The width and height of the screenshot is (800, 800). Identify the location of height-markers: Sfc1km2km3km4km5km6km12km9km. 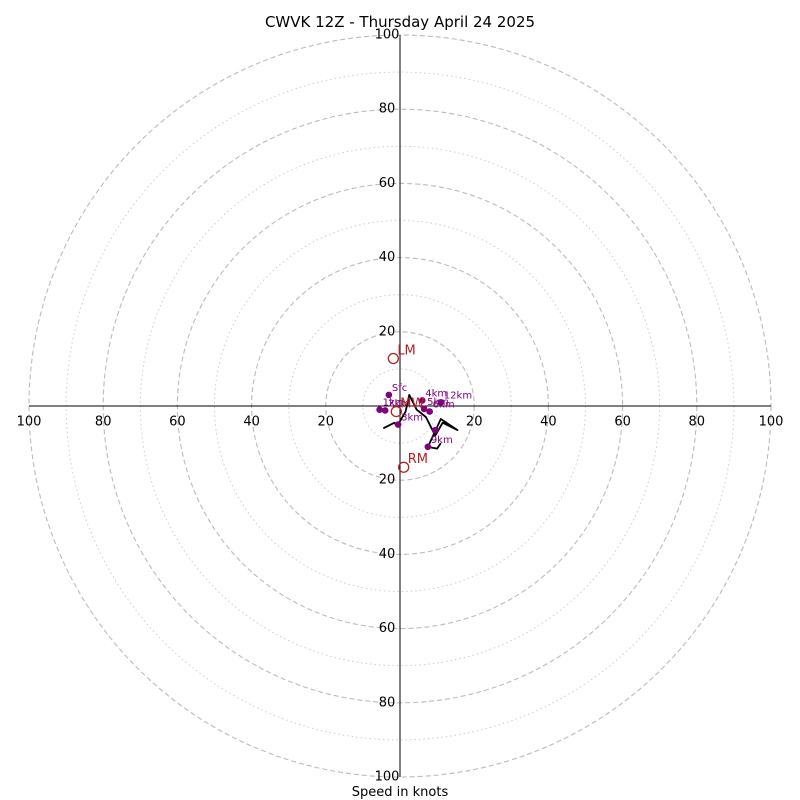
(424, 417).